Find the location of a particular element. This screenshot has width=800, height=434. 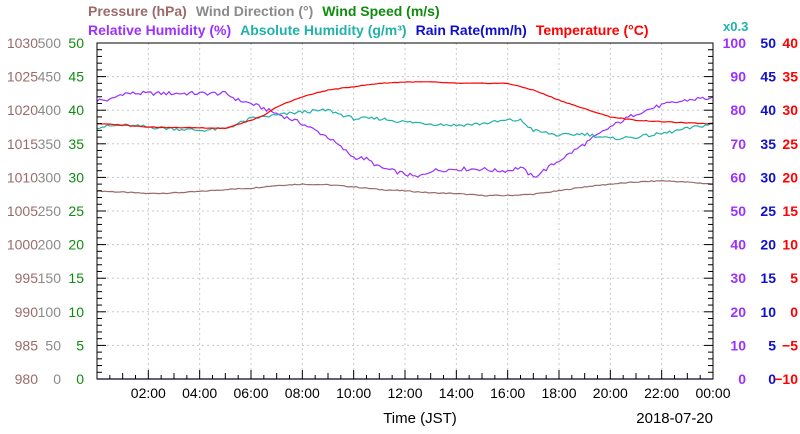

left-tick-label: 350 is located at coordinates (50, 144).